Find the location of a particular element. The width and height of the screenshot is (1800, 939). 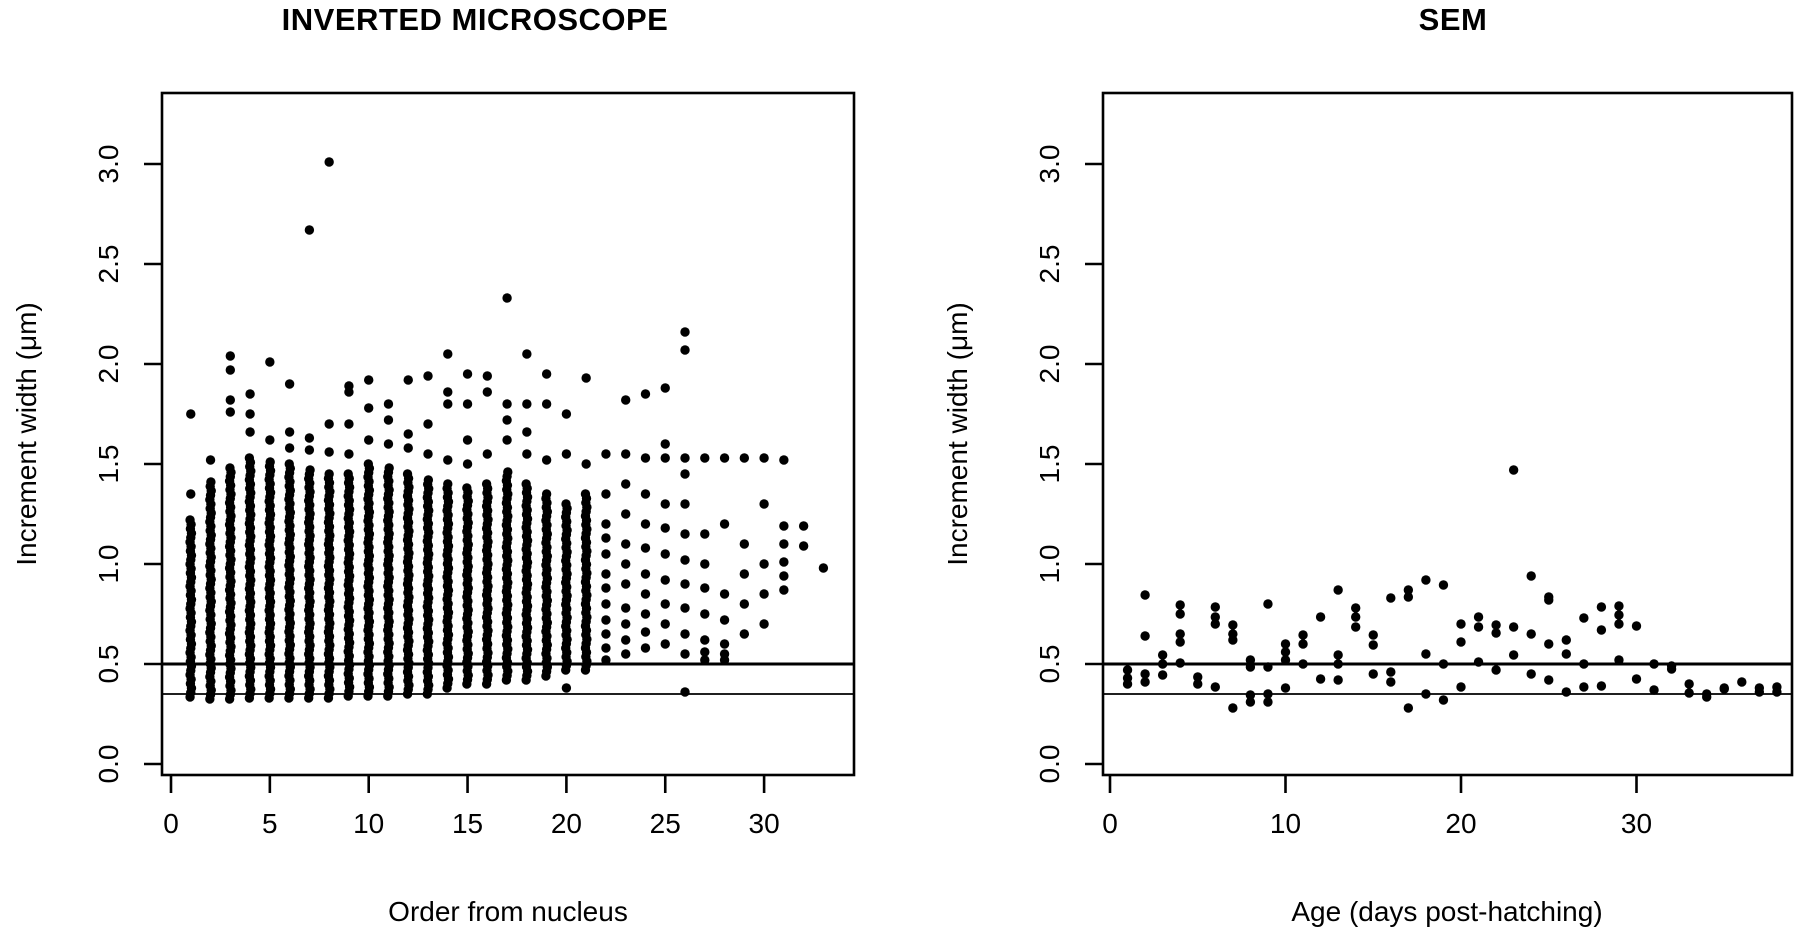

x-tick-label-sem: 20 is located at coordinates (1460, 823).